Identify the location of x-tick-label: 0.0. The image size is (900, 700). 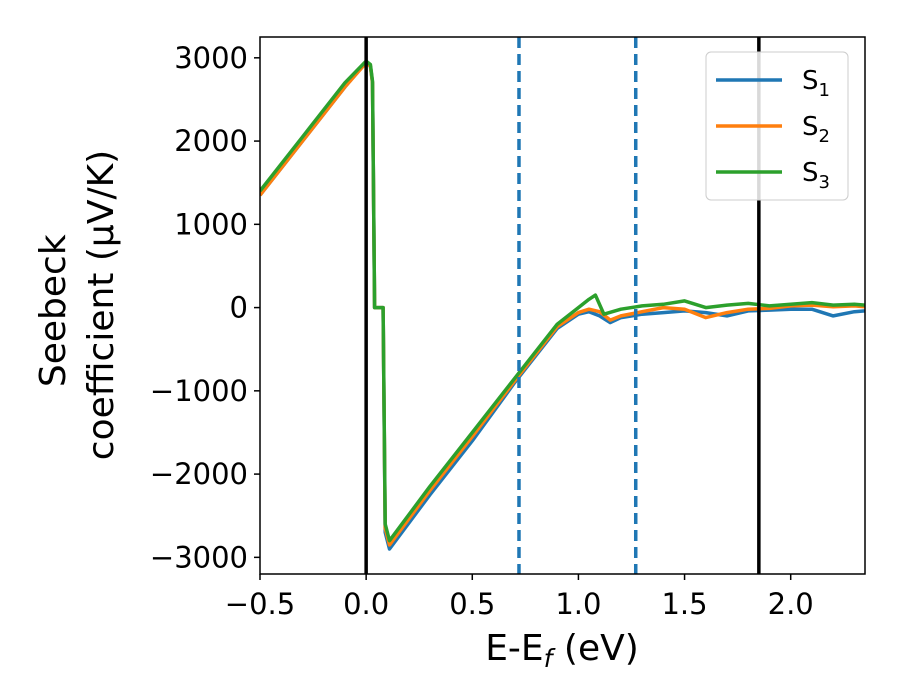
(366, 604).